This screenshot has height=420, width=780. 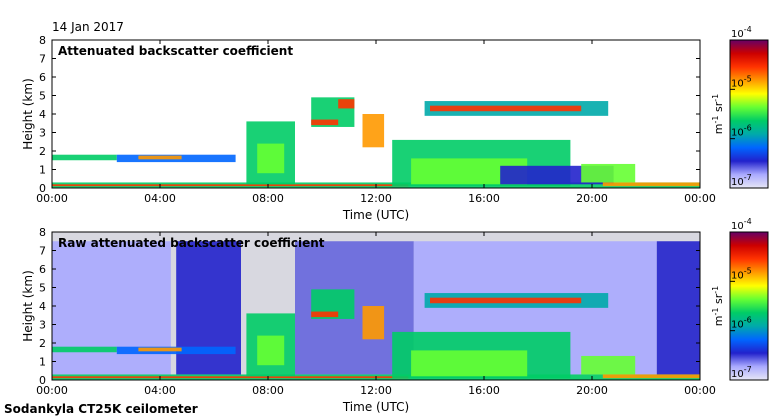 I want to click on feature-precip-core, so click(x=469, y=363).